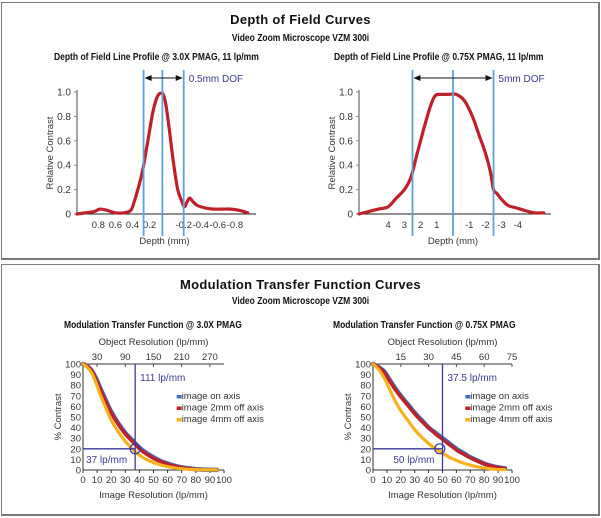 Image resolution: width=601 pixels, height=518 pixels. Describe the element at coordinates (300, 301) in the screenshot. I see `mtf-section-subtitle: Video Zoom Microscope VZM 300i` at that location.